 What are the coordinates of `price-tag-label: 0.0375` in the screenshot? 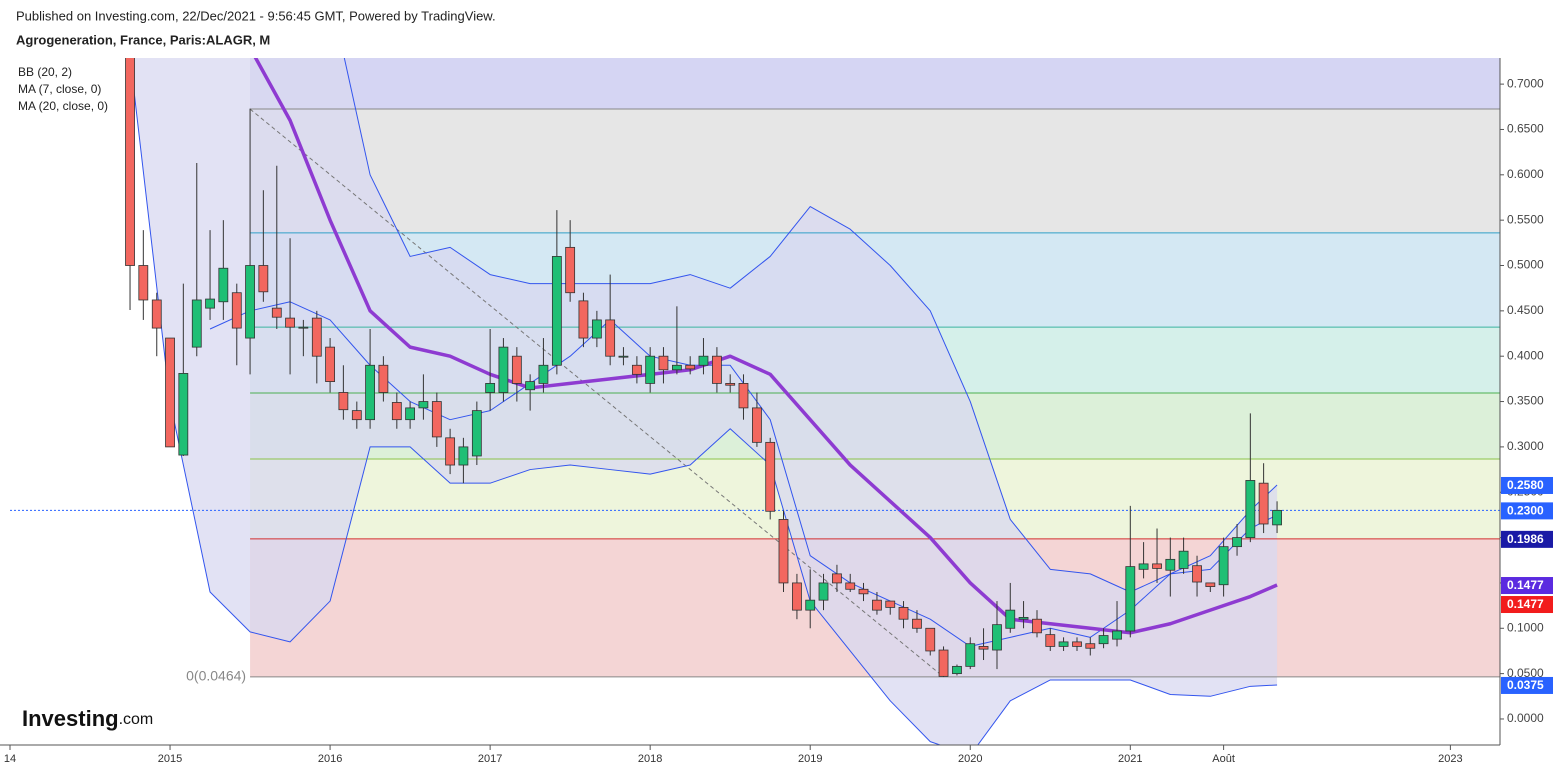 It's located at (1525, 685).